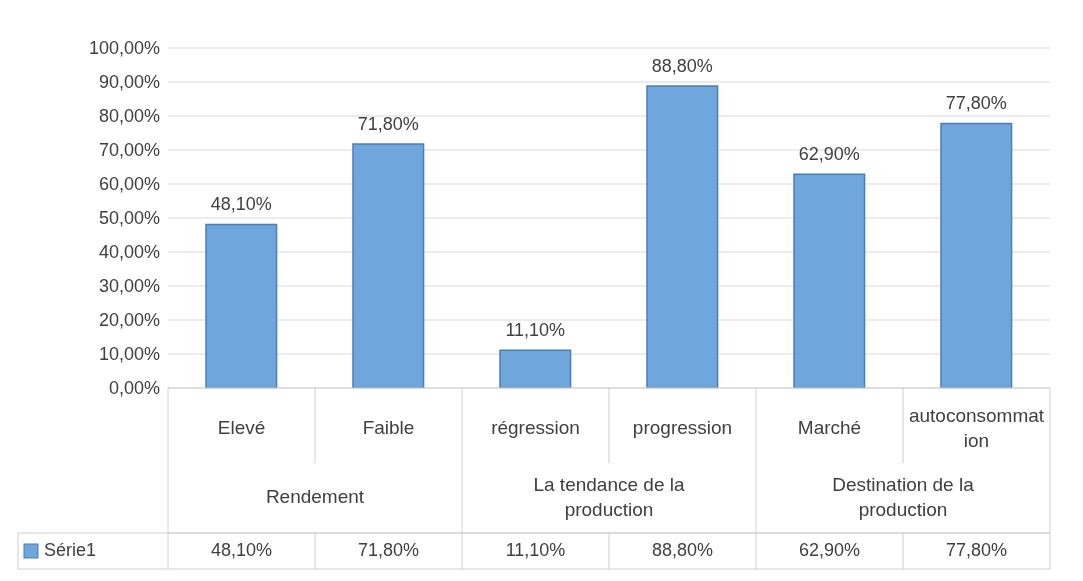 The image size is (1083, 581). I want to click on text: Rendement, so click(315, 497).